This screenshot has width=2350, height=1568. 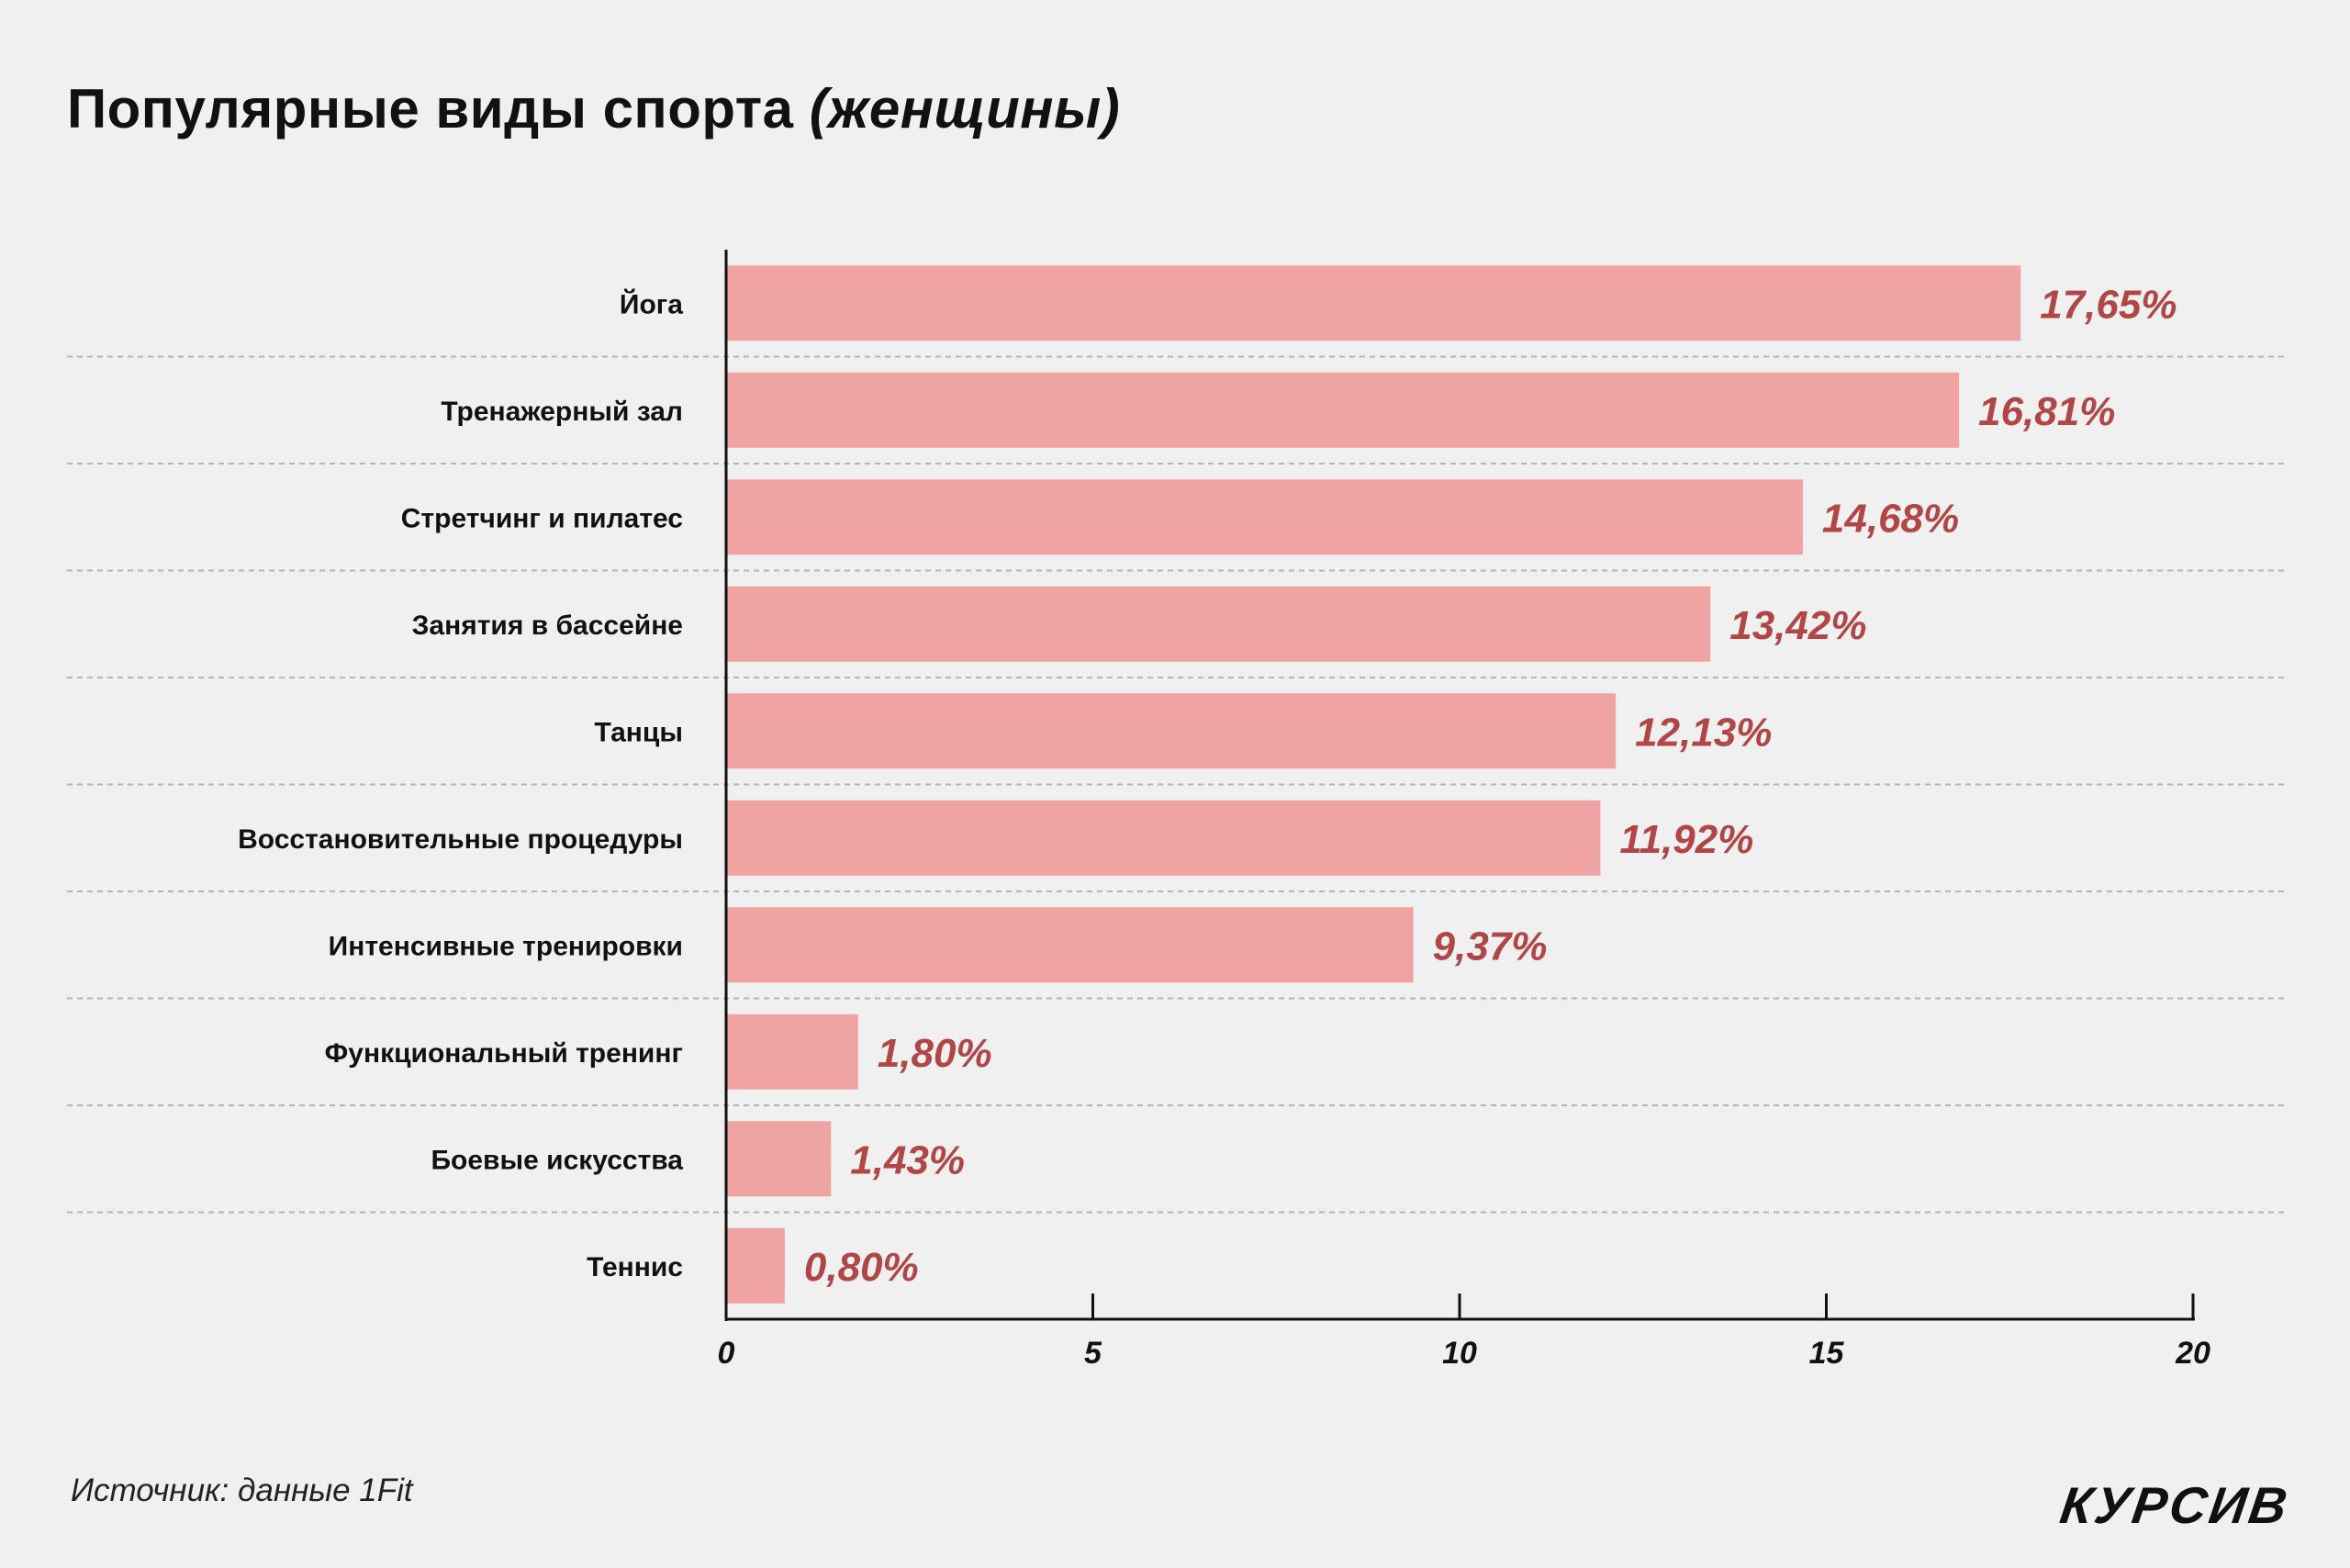 What do you see at coordinates (1490, 946) in the screenshot?
I see `value-label: 9,37%` at bounding box center [1490, 946].